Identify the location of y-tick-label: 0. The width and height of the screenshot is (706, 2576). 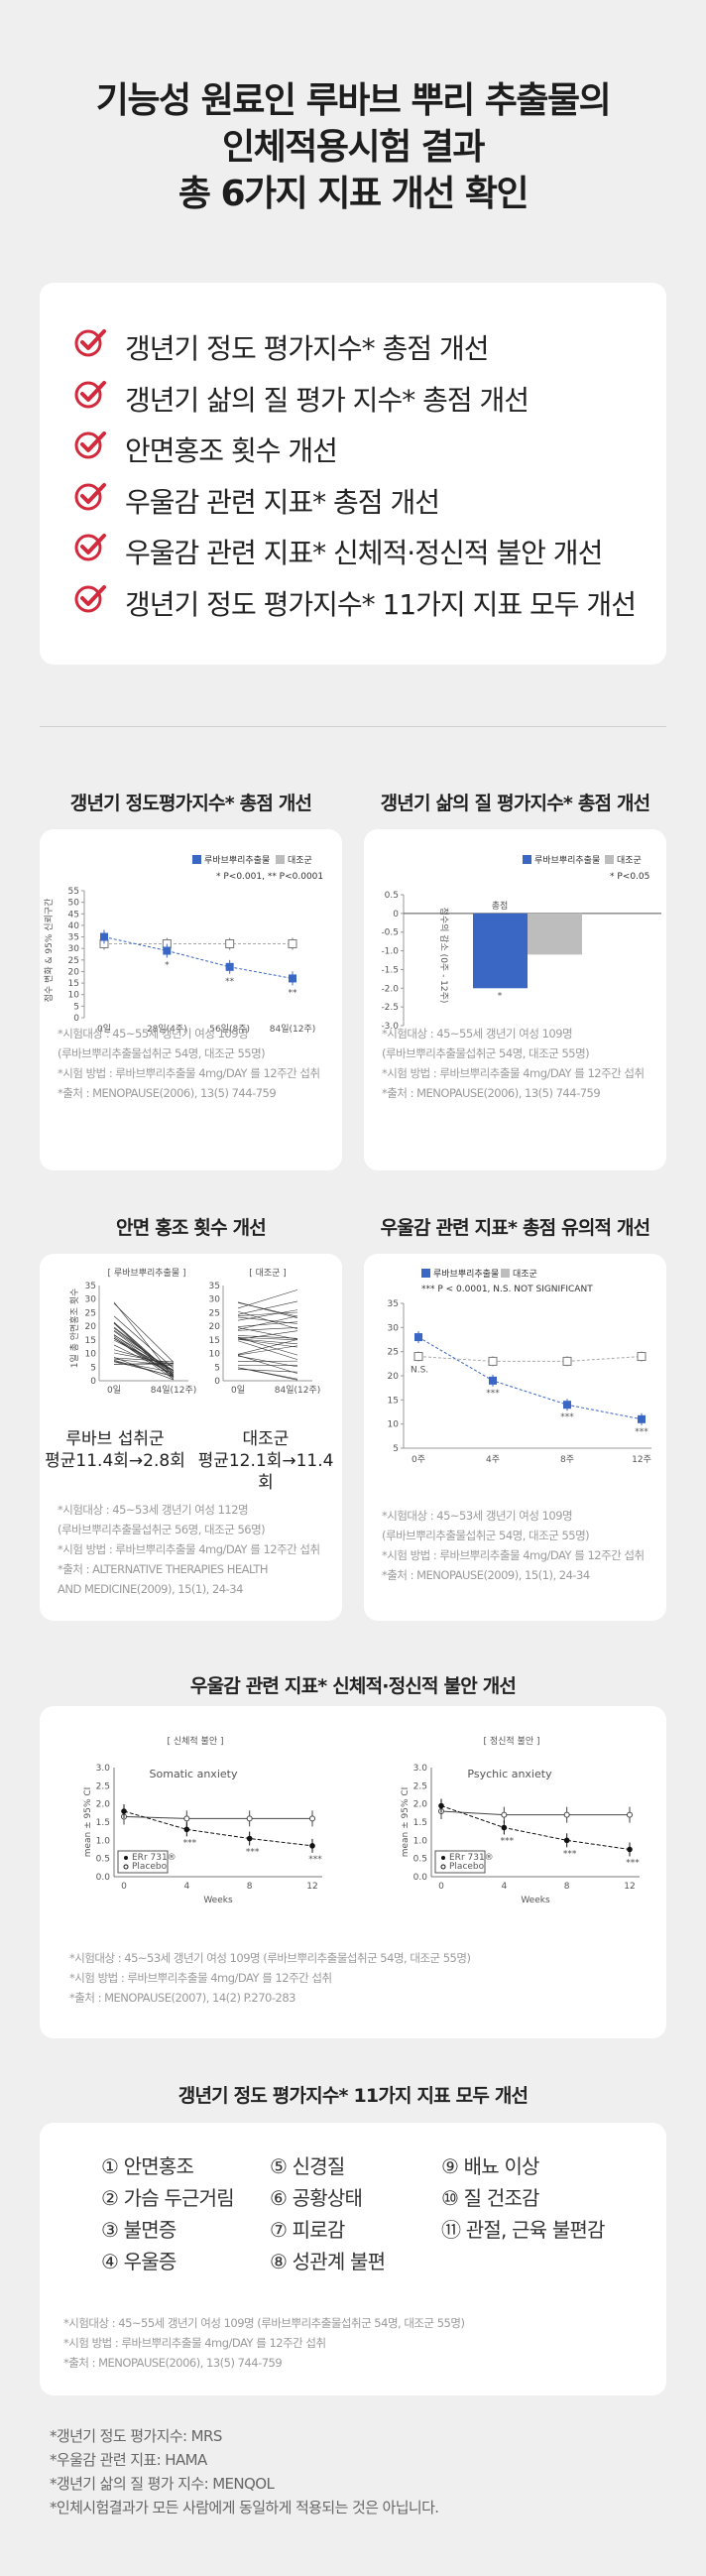
(396, 915).